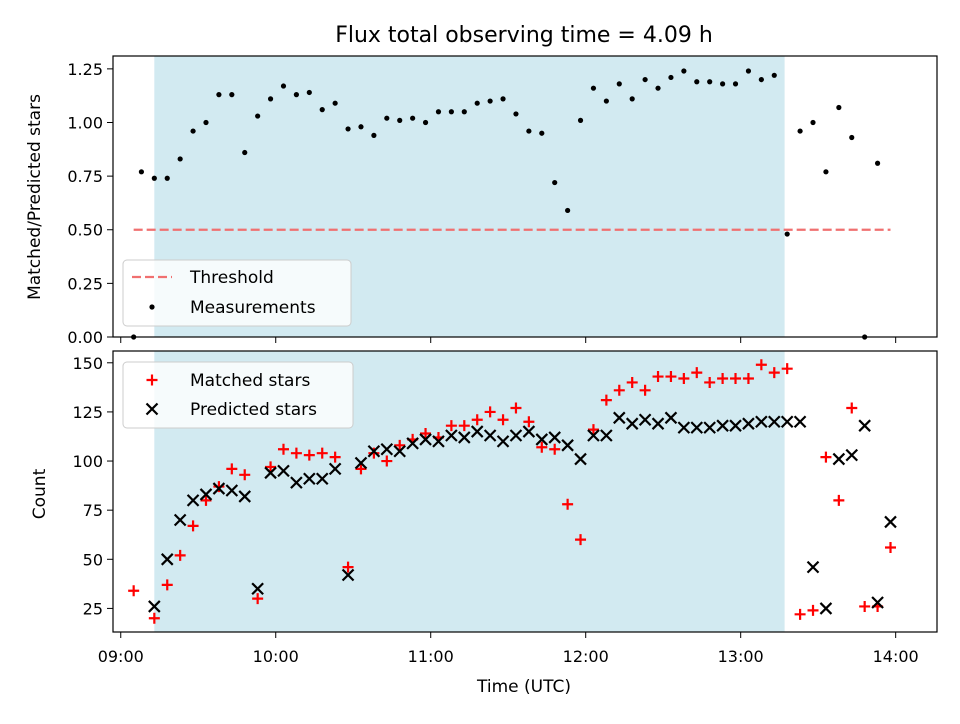 Image resolution: width=960 pixels, height=724 pixels. Describe the element at coordinates (231, 278) in the screenshot. I see `legend-threshold-label: Threshold` at that location.